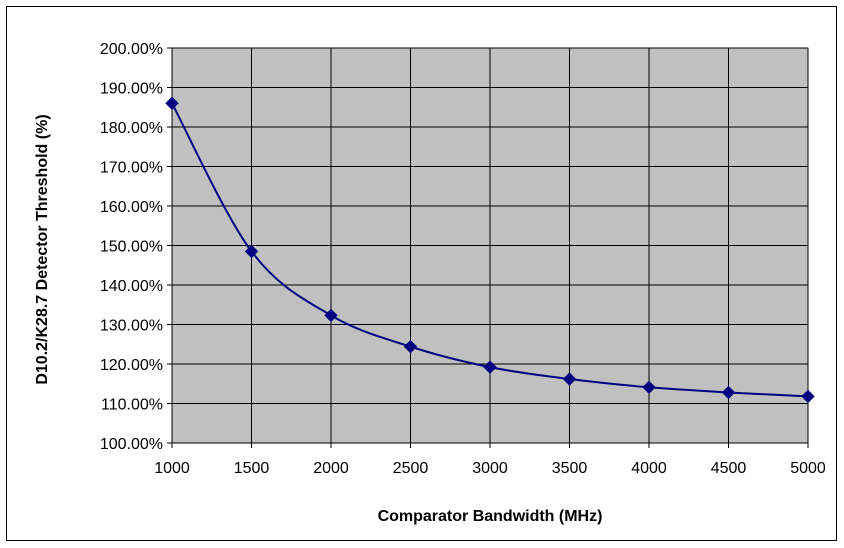 This screenshot has height=548, width=844. What do you see at coordinates (131, 286) in the screenshot?
I see `y-tick-label: 140.00%` at bounding box center [131, 286].